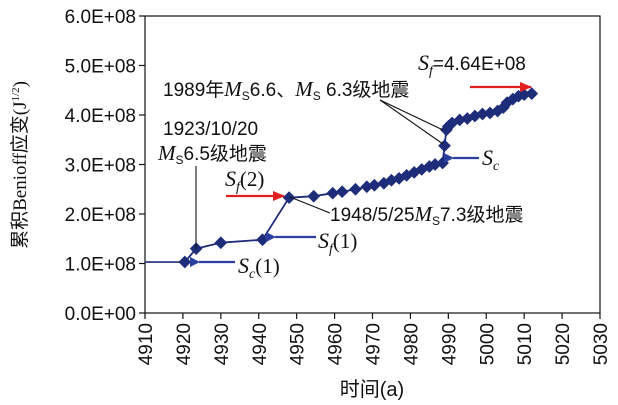 The width and height of the screenshot is (618, 405). I want to click on y-tick-label: 3.0E+08, so click(100, 166).